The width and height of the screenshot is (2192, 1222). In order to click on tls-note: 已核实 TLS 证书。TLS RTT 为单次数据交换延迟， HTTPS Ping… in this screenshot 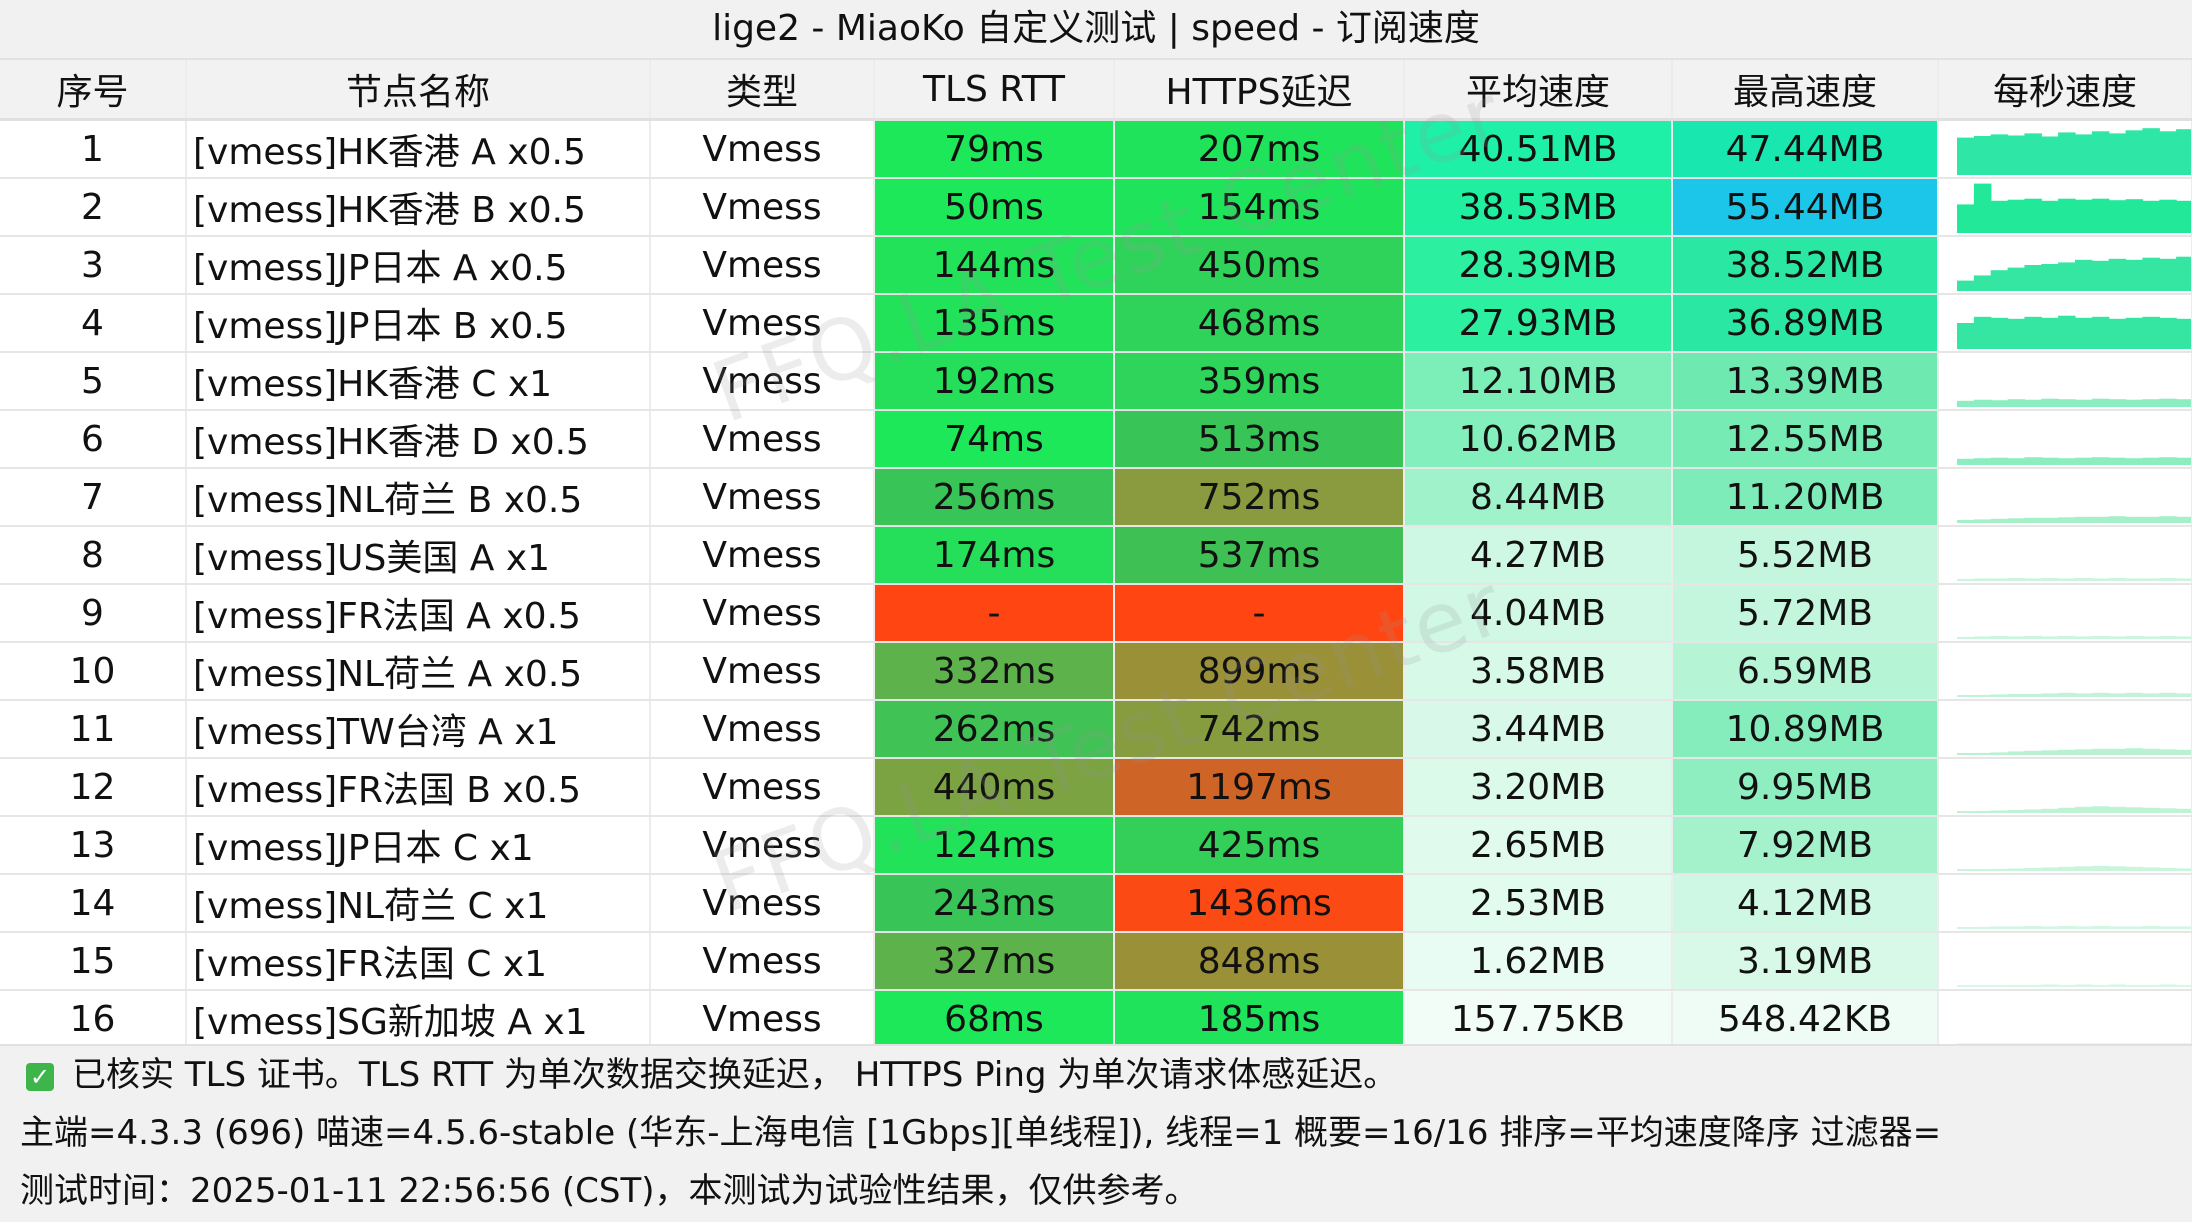, I will do `click(735, 1075)`.